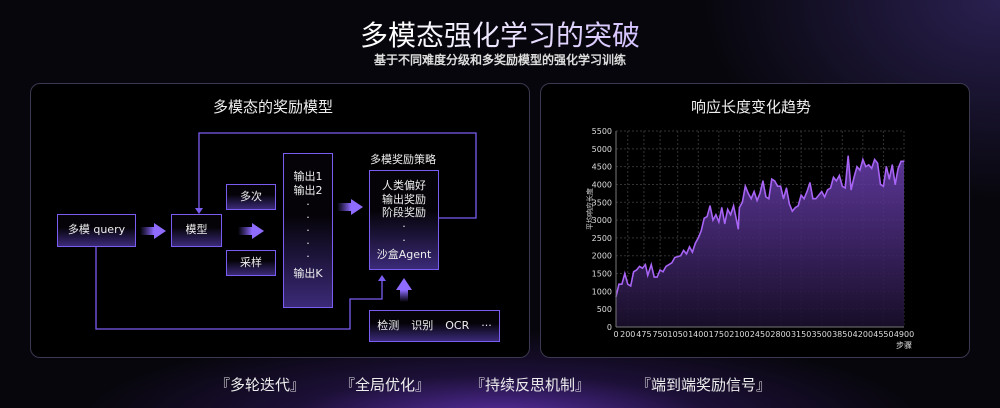 The image size is (1000, 408). What do you see at coordinates (904, 345) in the screenshot?
I see `x-axis-label: 步骤` at bounding box center [904, 345].